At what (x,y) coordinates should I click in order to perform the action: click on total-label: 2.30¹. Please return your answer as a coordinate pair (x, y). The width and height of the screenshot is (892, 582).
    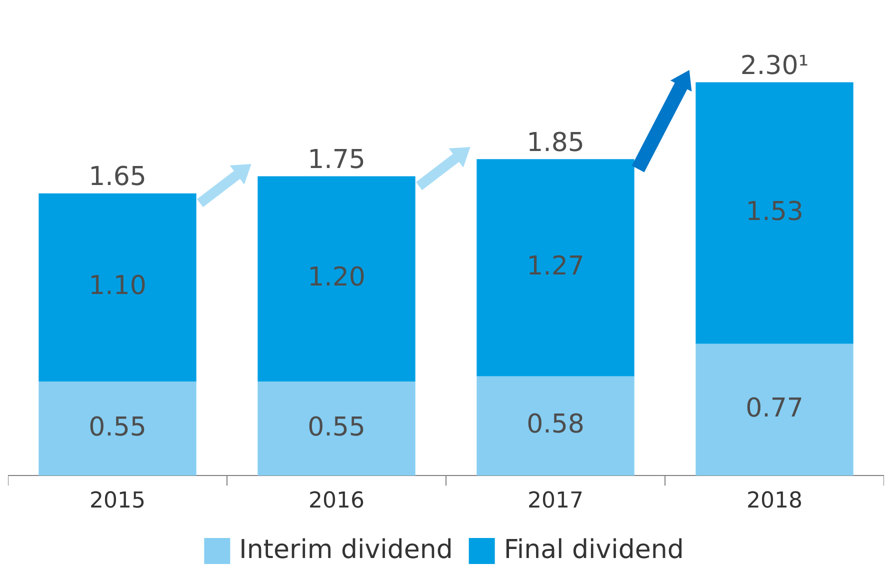
    Looking at the image, I should click on (774, 65).